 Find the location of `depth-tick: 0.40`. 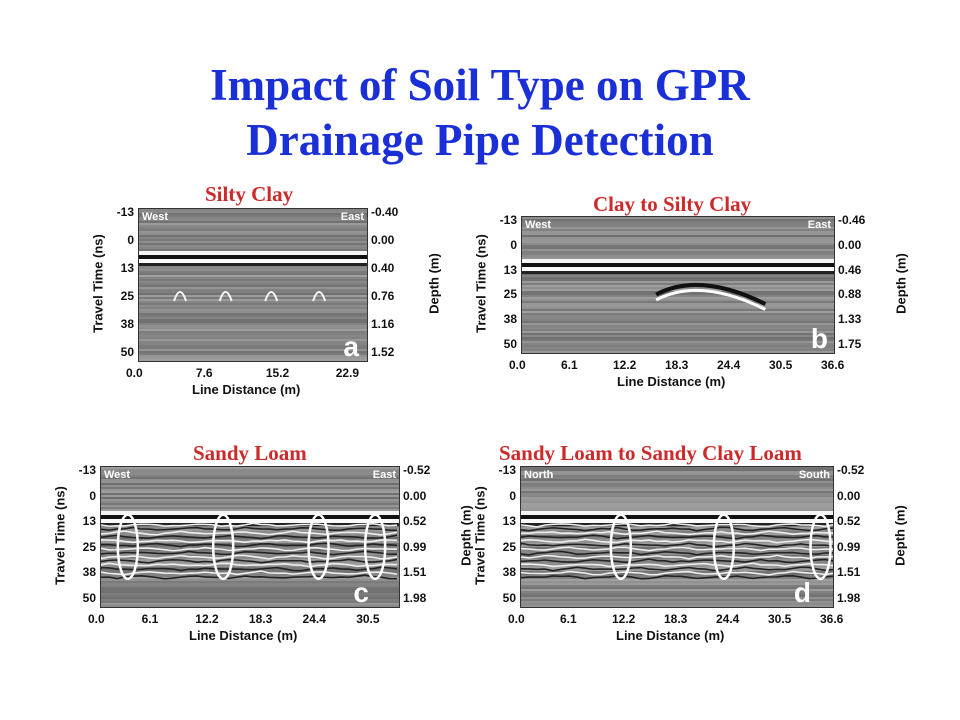

depth-tick: 0.40 is located at coordinates (383, 268).